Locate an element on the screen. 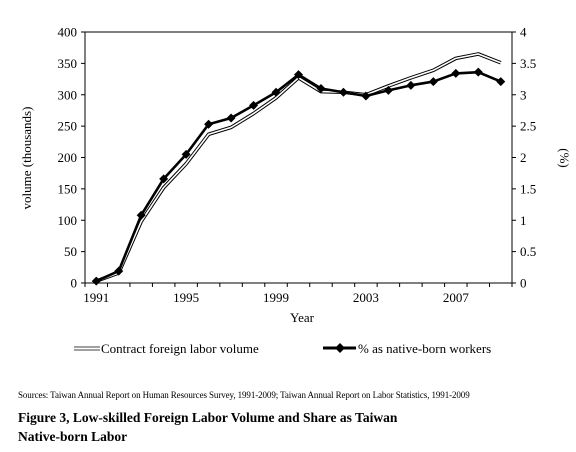 Image resolution: width=576 pixels, height=452 pixels. y-axis-label-right: (%) is located at coordinates (564, 158).